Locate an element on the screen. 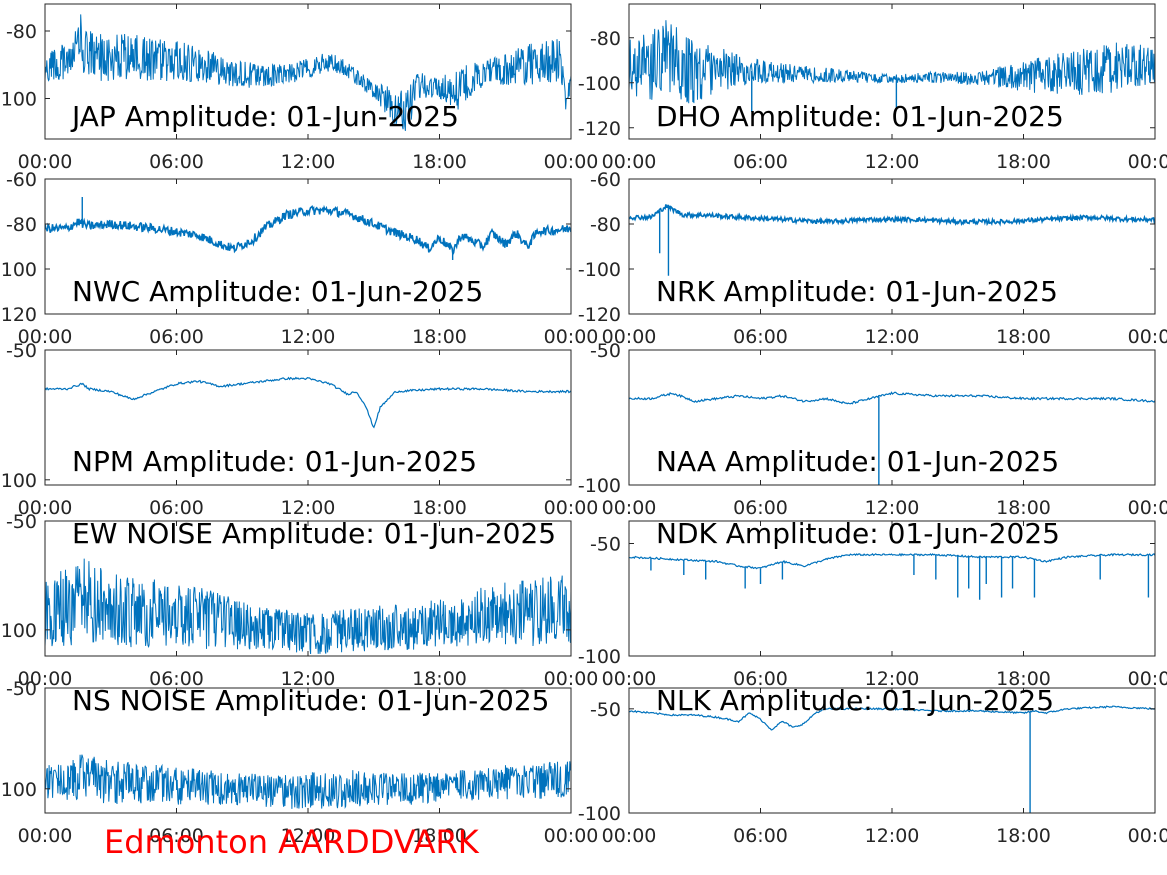 The image size is (1167, 875). panel-title: NDK Amplitude: 01-Jun-2025 is located at coordinates (858, 533).